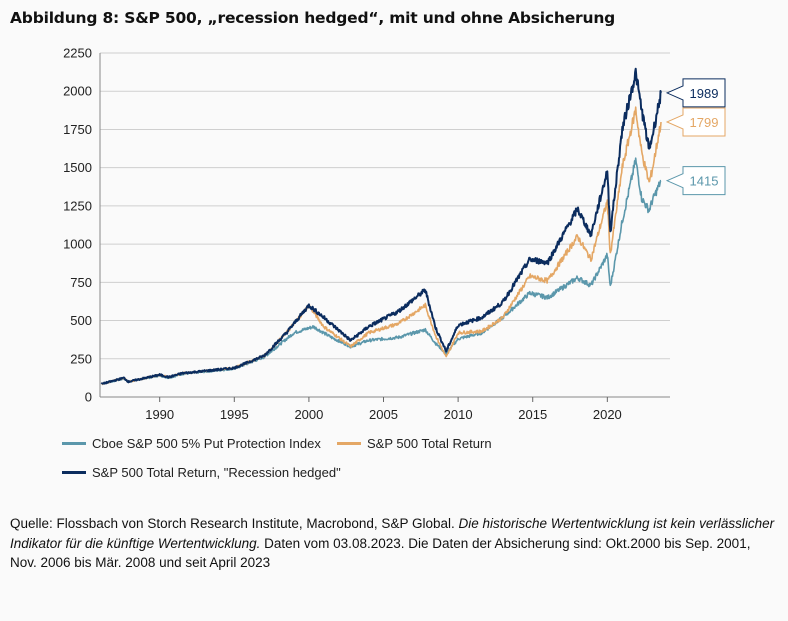 This screenshot has width=788, height=621. I want to click on y-axis-ticks: 0 250 500 750 1000 1250 1500 1750 2000 2250, so click(77, 225).